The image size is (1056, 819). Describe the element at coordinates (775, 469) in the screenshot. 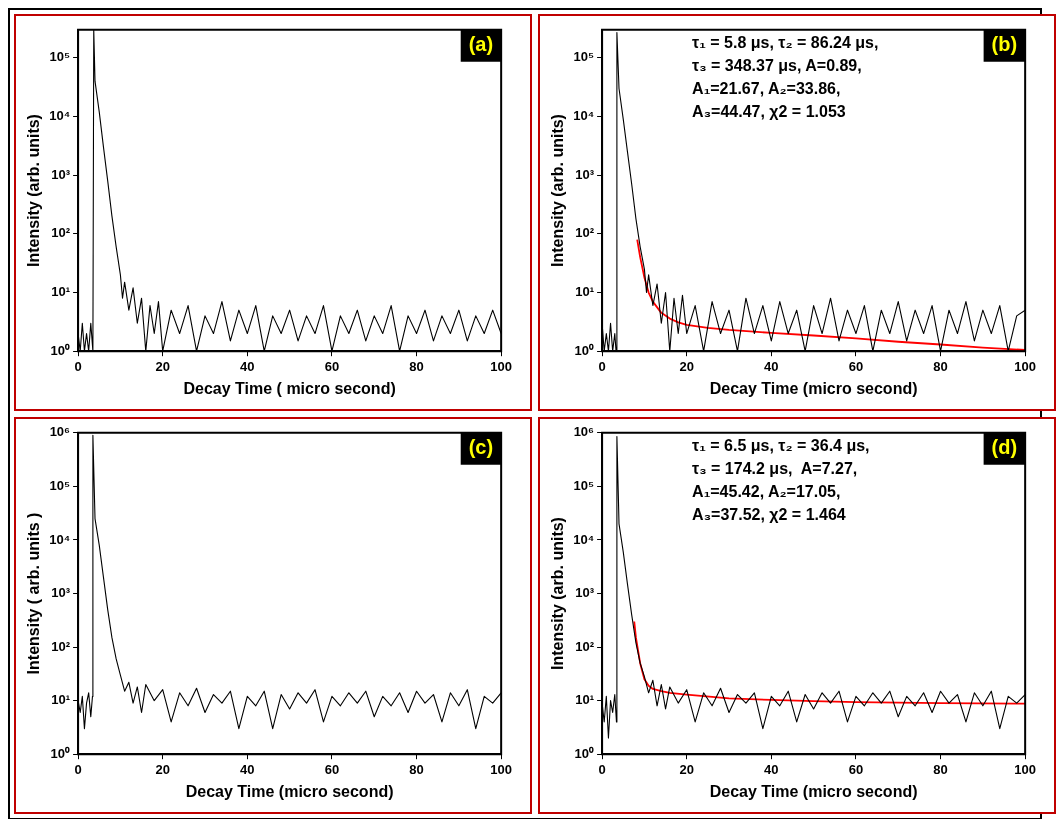

I see `annotation: τ₃ = 174.2 μs, A=7.27,` at that location.